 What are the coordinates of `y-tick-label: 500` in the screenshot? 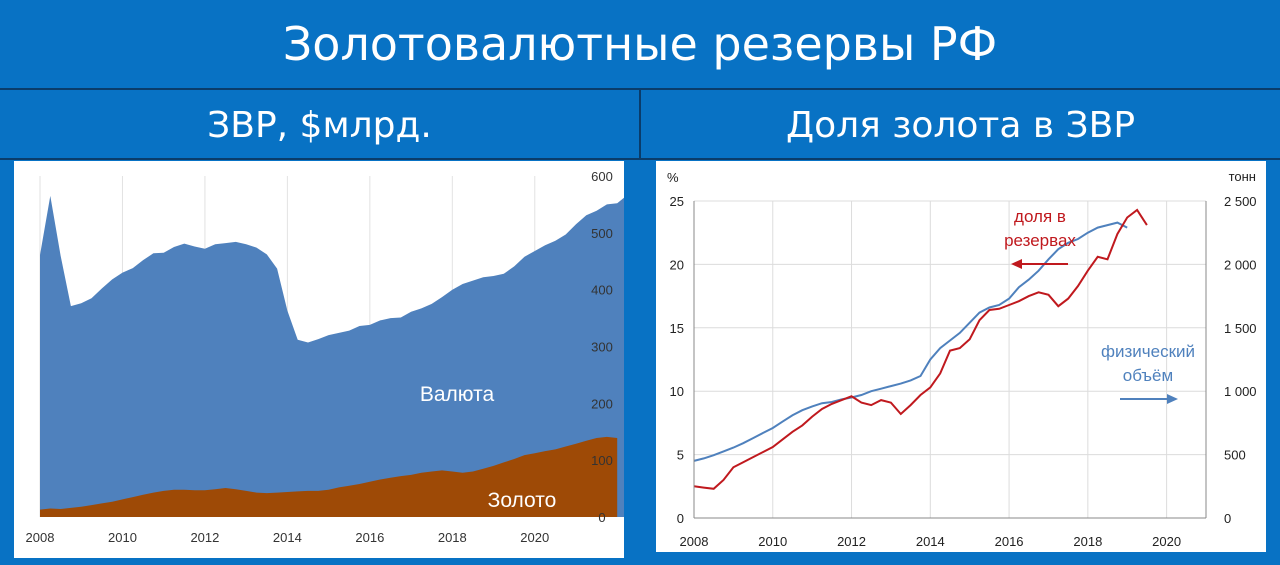 It's located at (602, 233).